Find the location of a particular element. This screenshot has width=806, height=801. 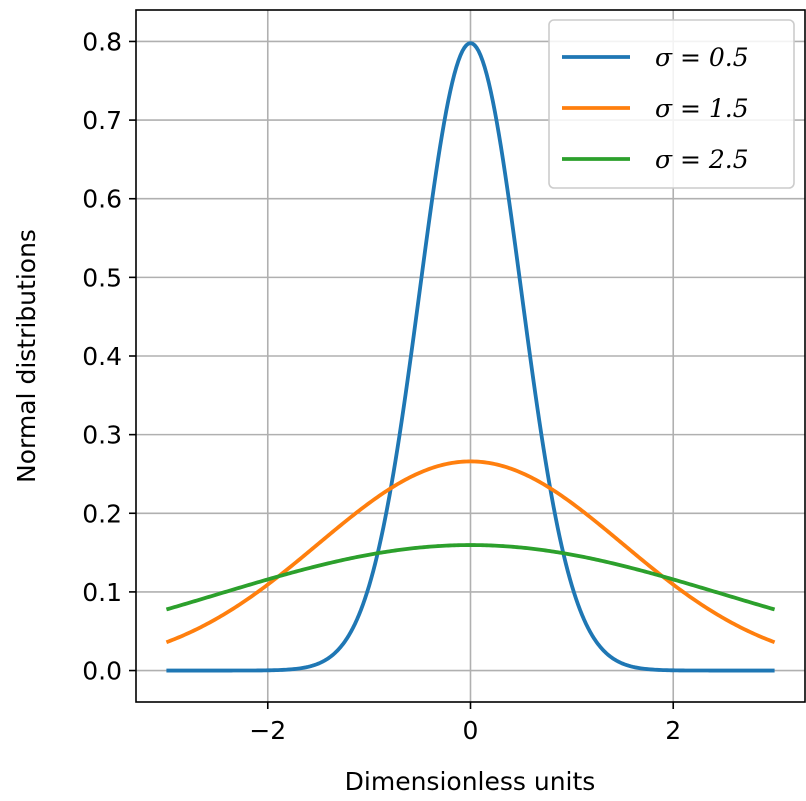

x-tick-label: 0 is located at coordinates (471, 730).